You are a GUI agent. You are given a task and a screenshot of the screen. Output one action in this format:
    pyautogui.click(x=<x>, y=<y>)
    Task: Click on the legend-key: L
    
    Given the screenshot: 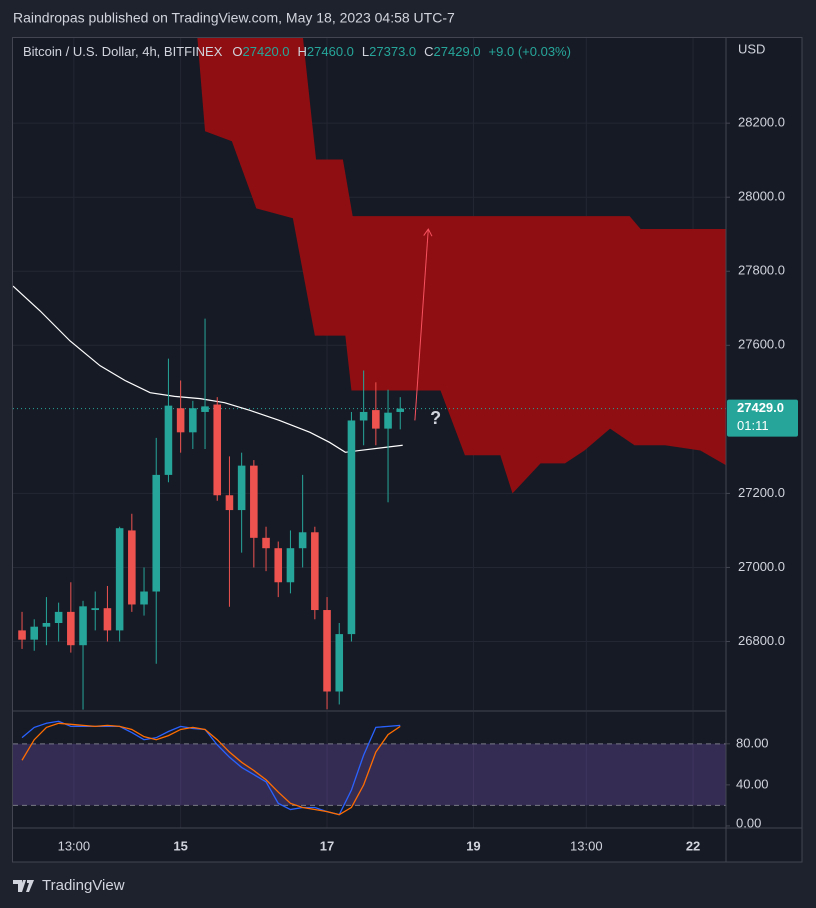 What is the action you would take?
    pyautogui.click(x=365, y=51)
    